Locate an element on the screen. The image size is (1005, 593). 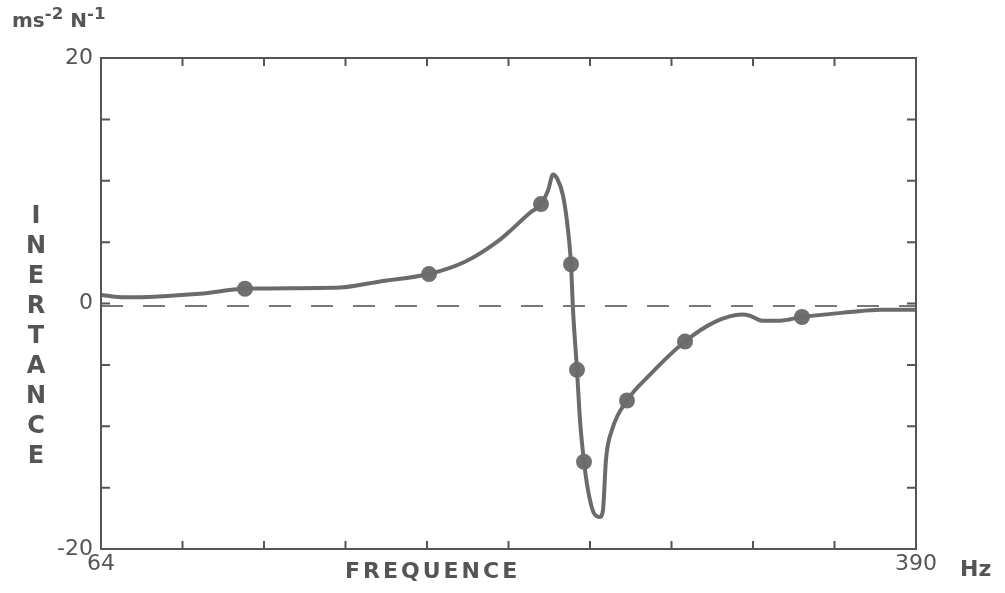
y-tick-label: 20 is located at coordinates (79, 56).